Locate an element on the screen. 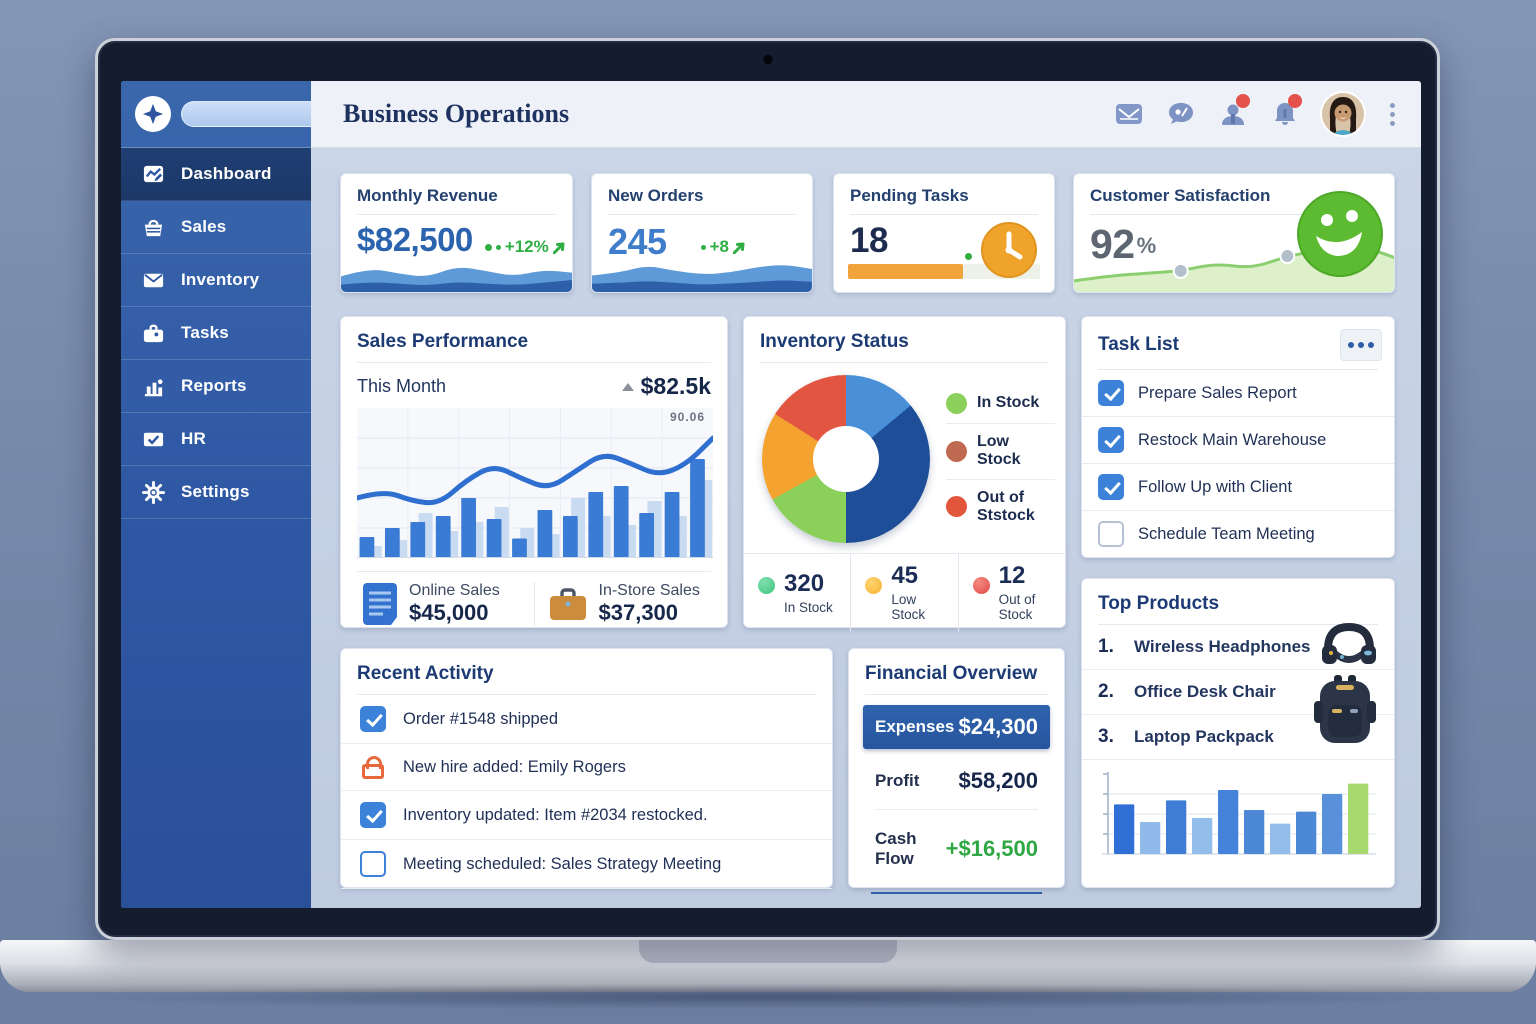 Image resolution: width=1536 pixels, height=1024 pixels. period-label: This Month is located at coordinates (402, 386).